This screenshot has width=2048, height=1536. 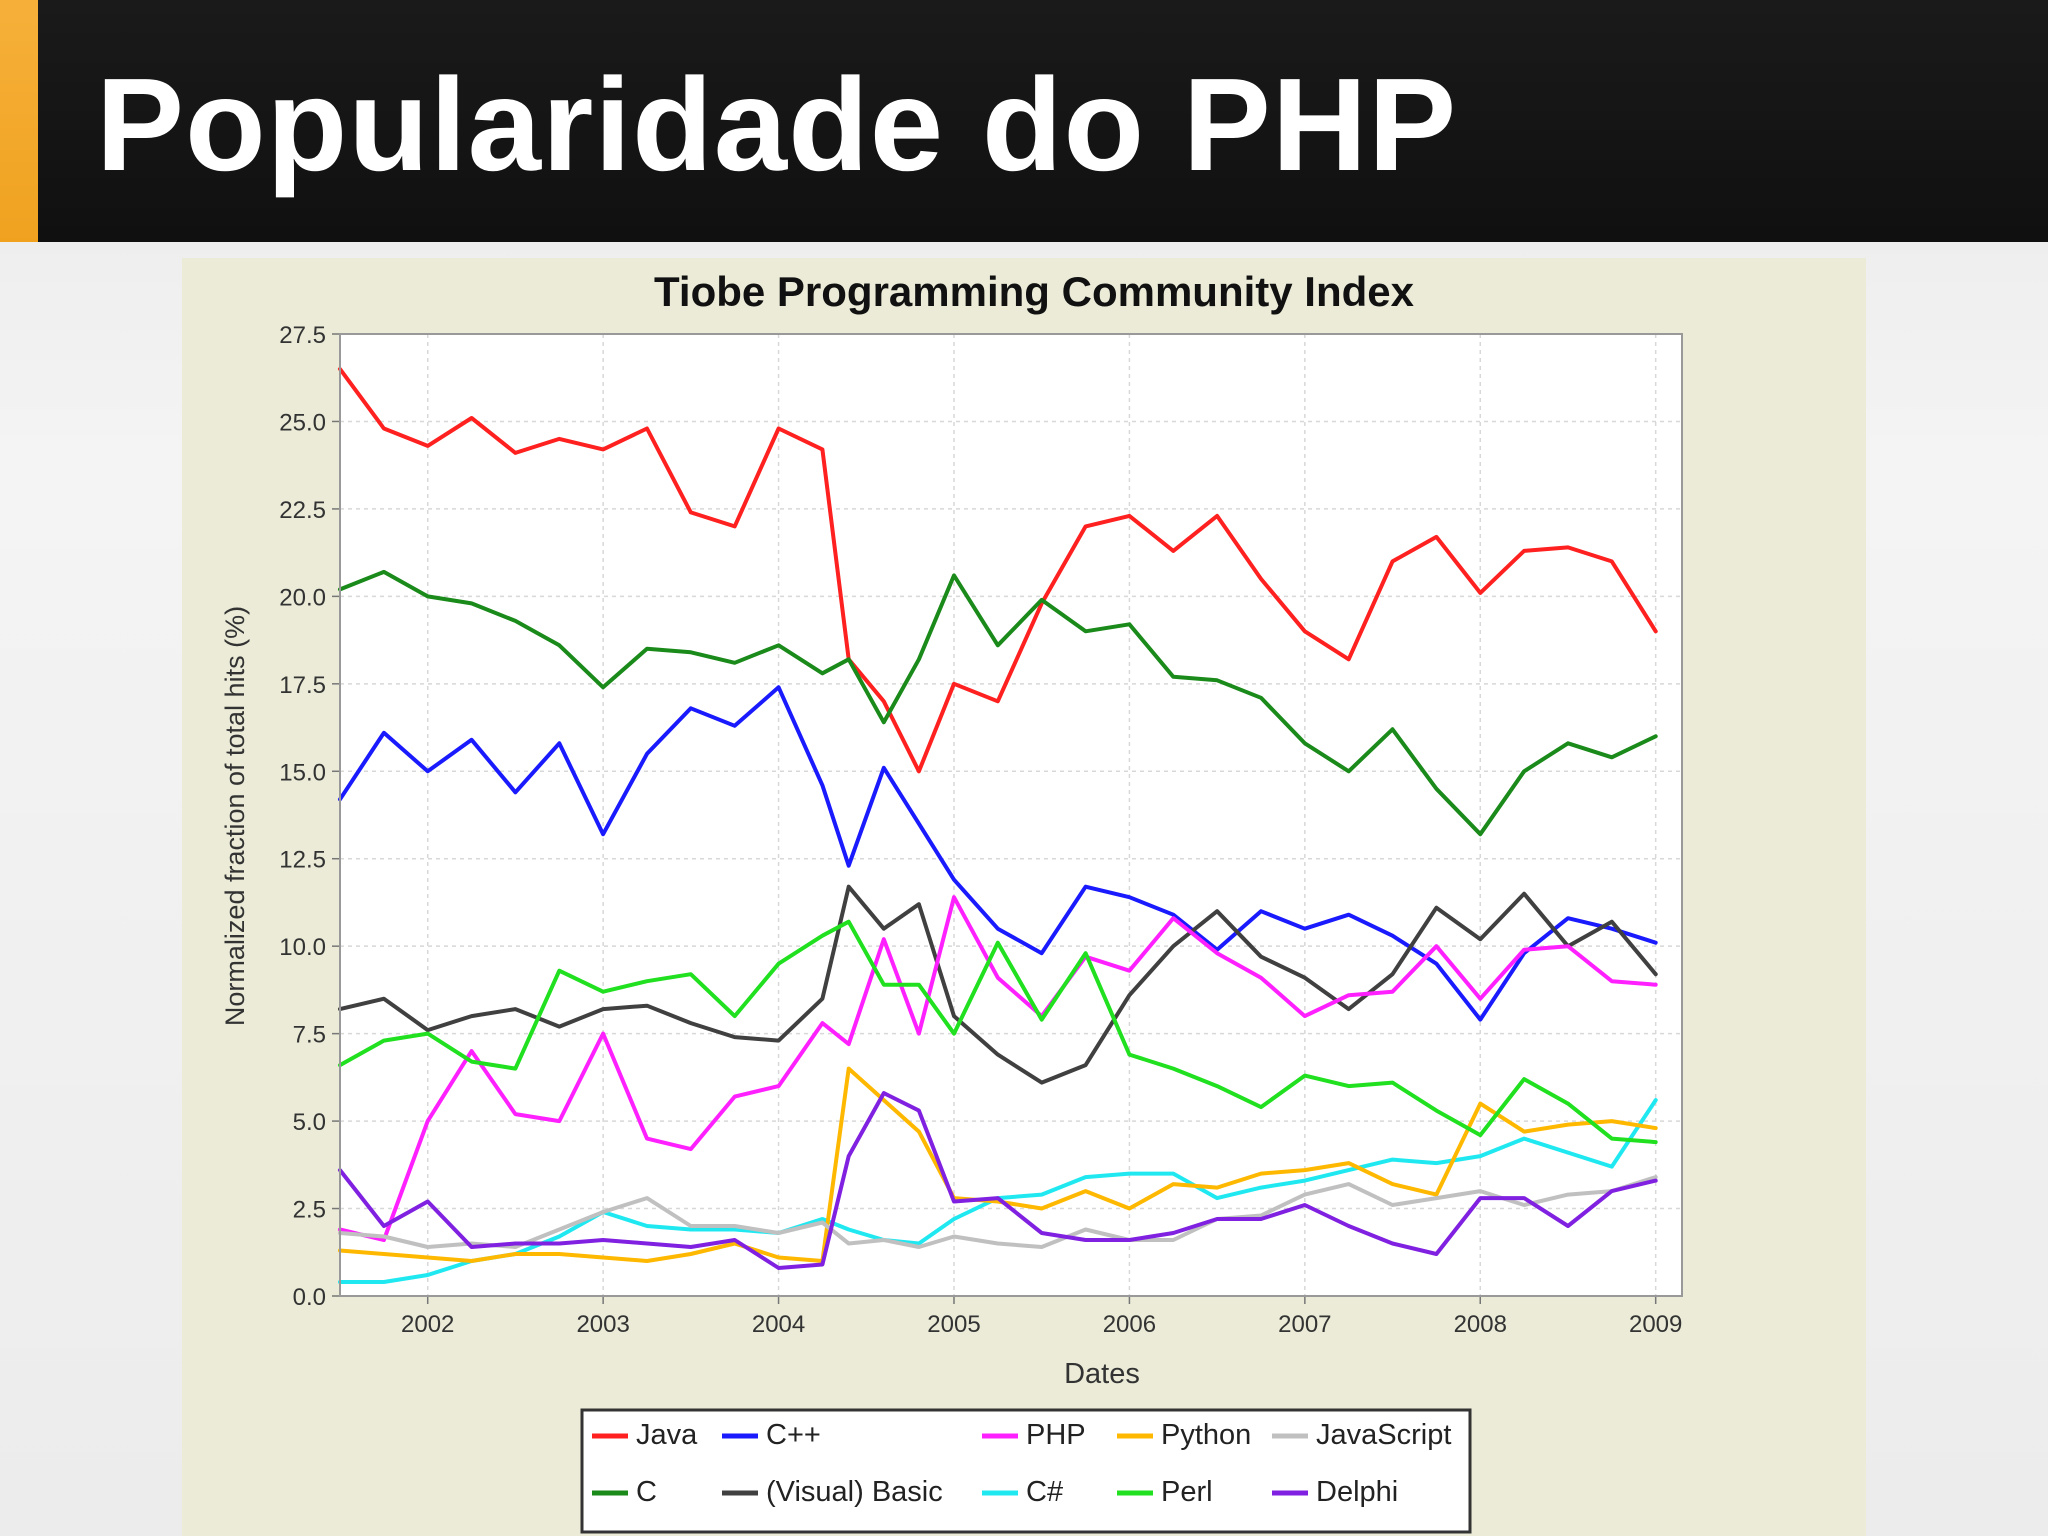 I want to click on series-line-delphi, so click(x=998, y=1180).